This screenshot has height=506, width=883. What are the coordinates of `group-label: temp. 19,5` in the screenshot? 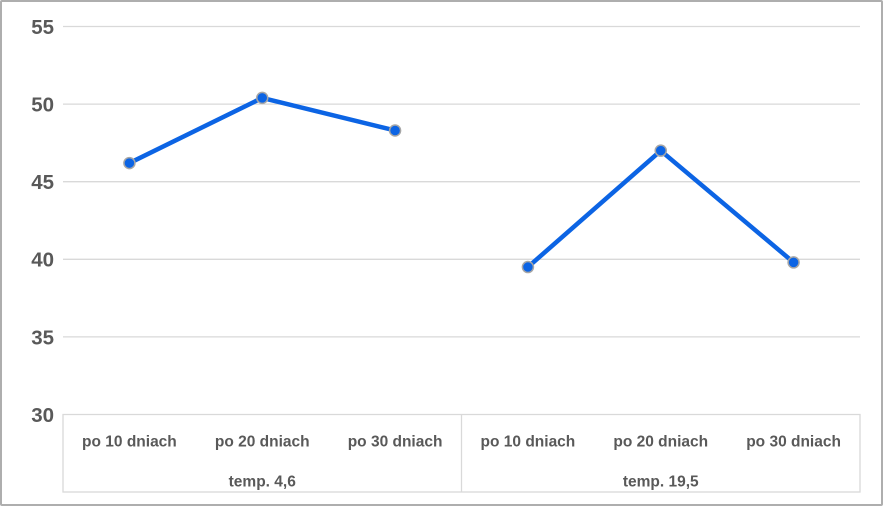 It's located at (661, 482).